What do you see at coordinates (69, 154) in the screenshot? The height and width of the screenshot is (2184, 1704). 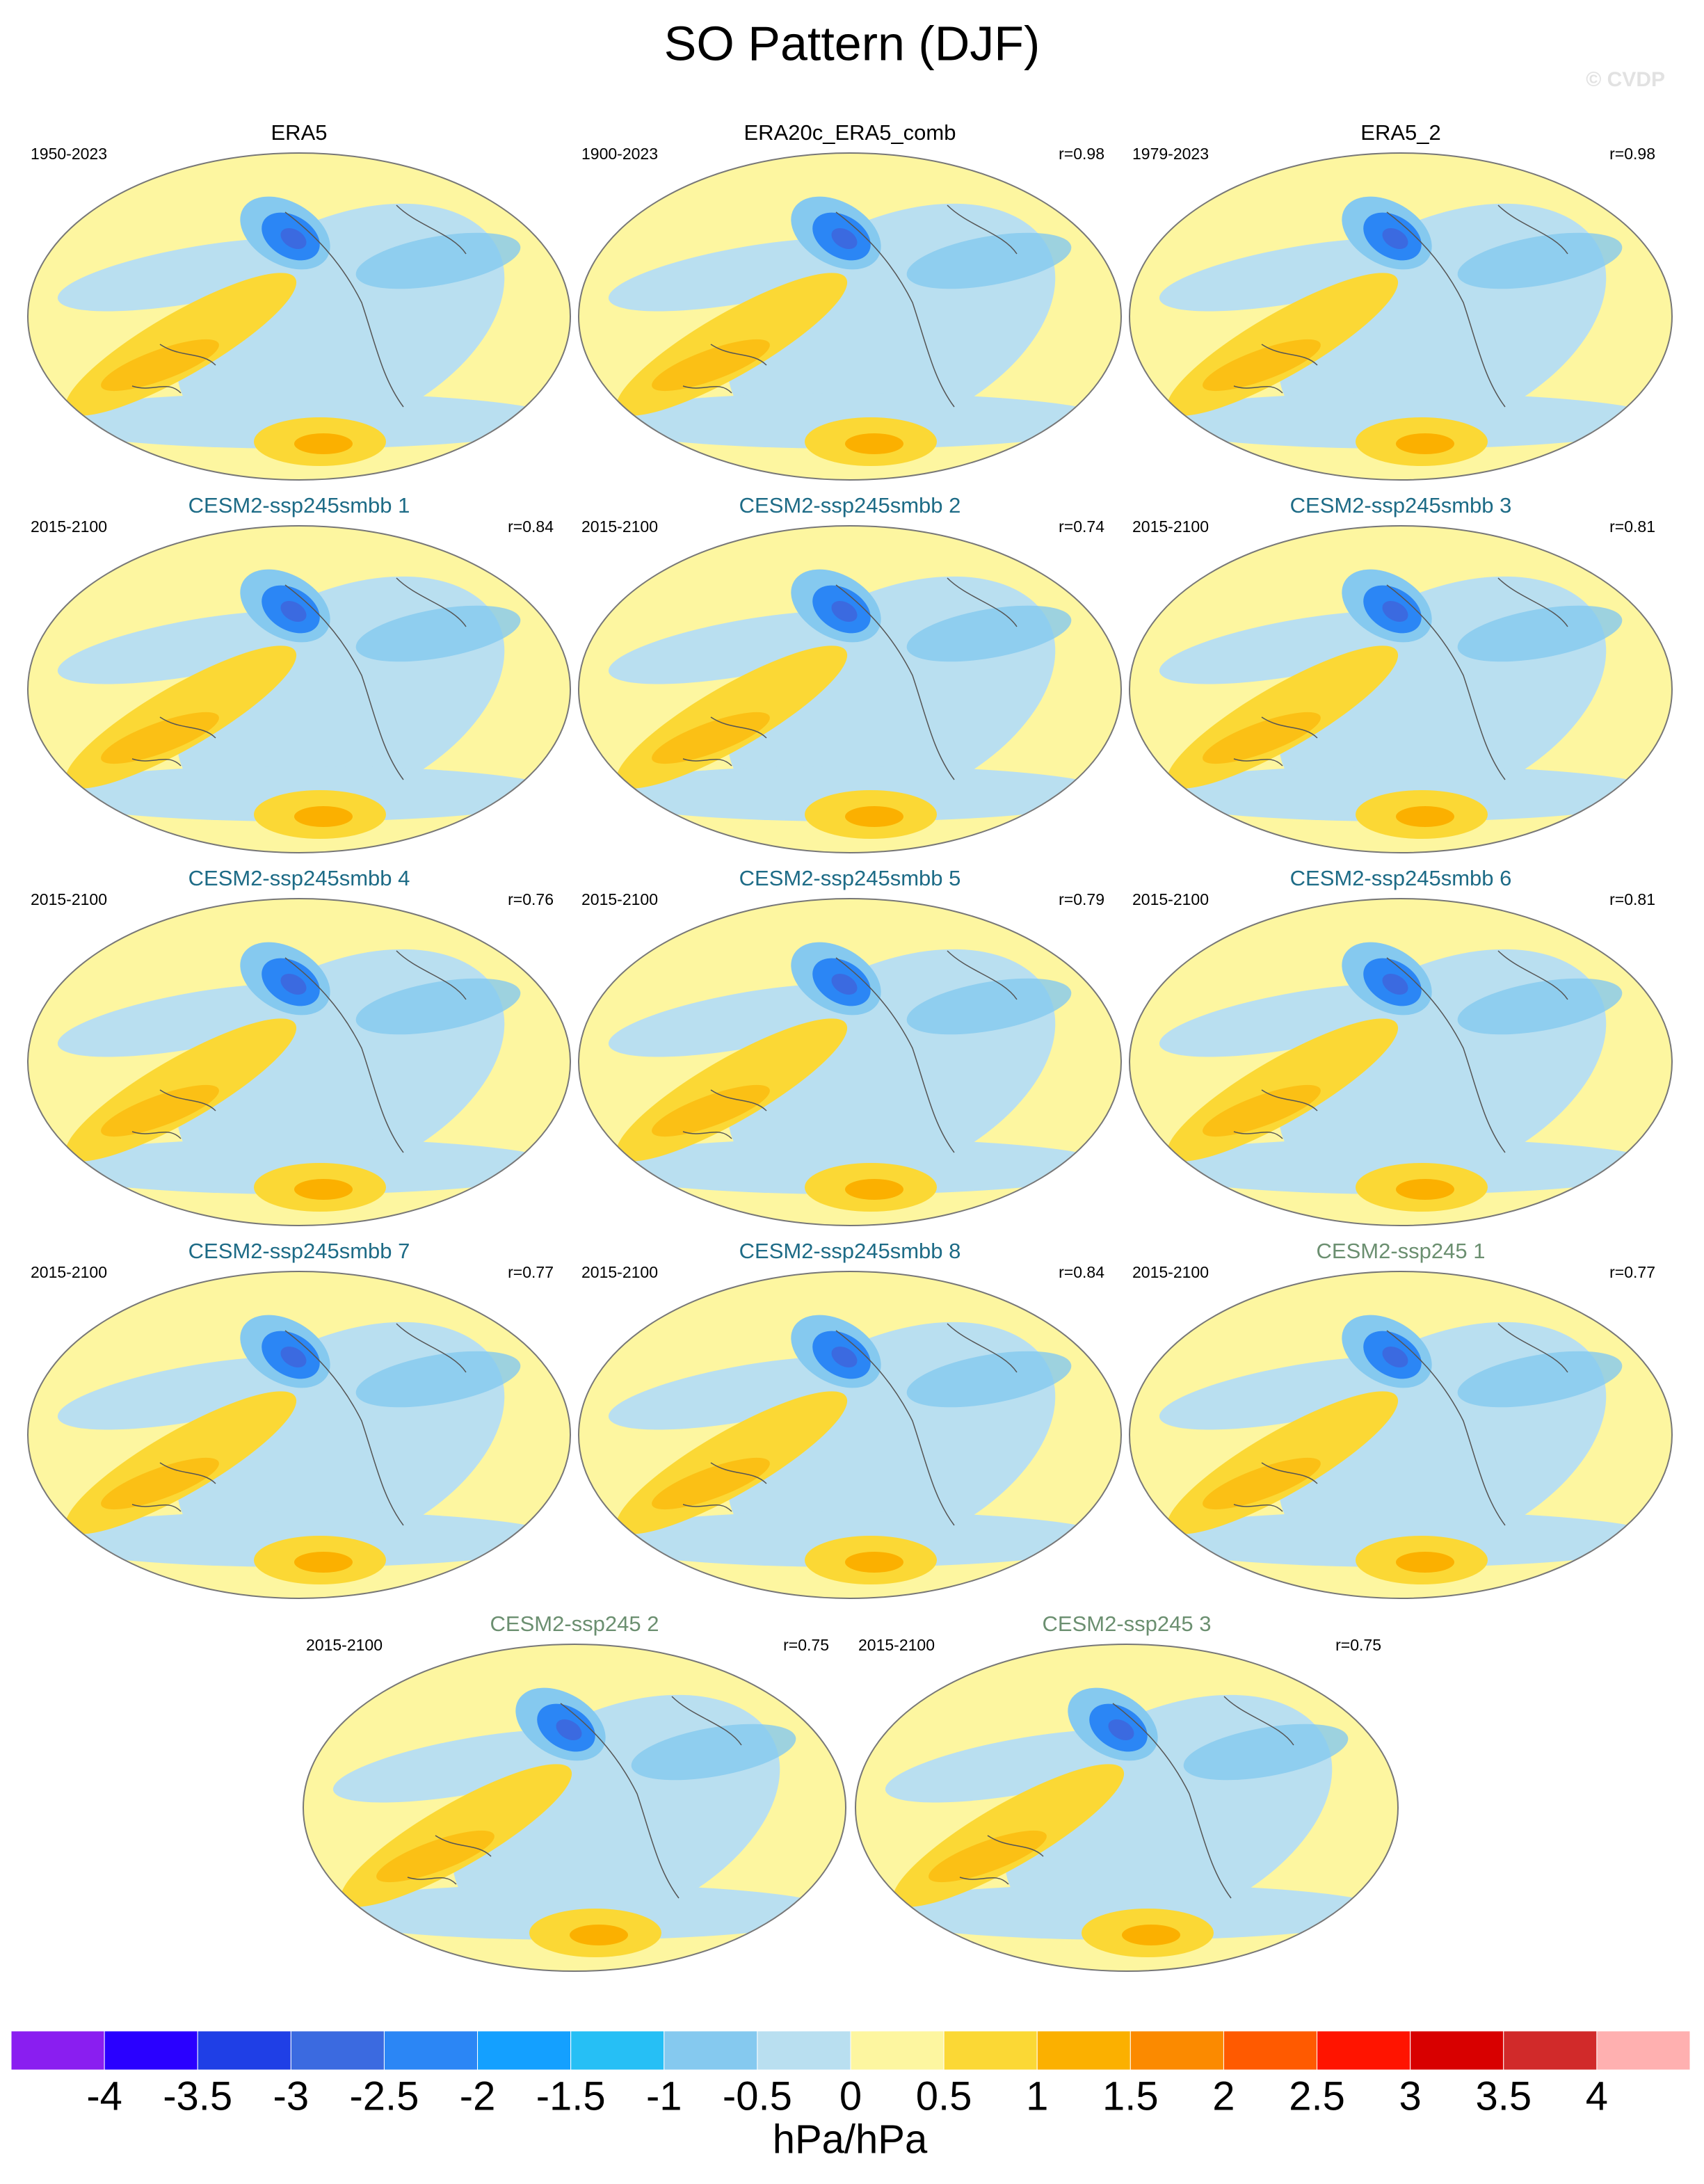 I see `period-label: 1950-2023` at bounding box center [69, 154].